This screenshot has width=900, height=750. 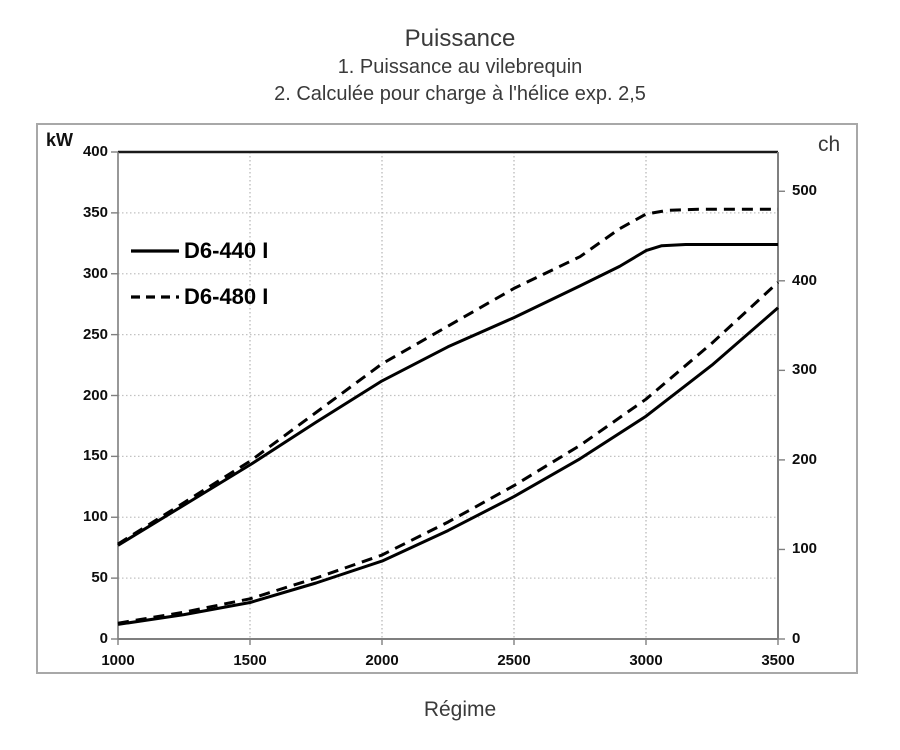 What do you see at coordinates (460, 38) in the screenshot?
I see `chart-title: Puissance` at bounding box center [460, 38].